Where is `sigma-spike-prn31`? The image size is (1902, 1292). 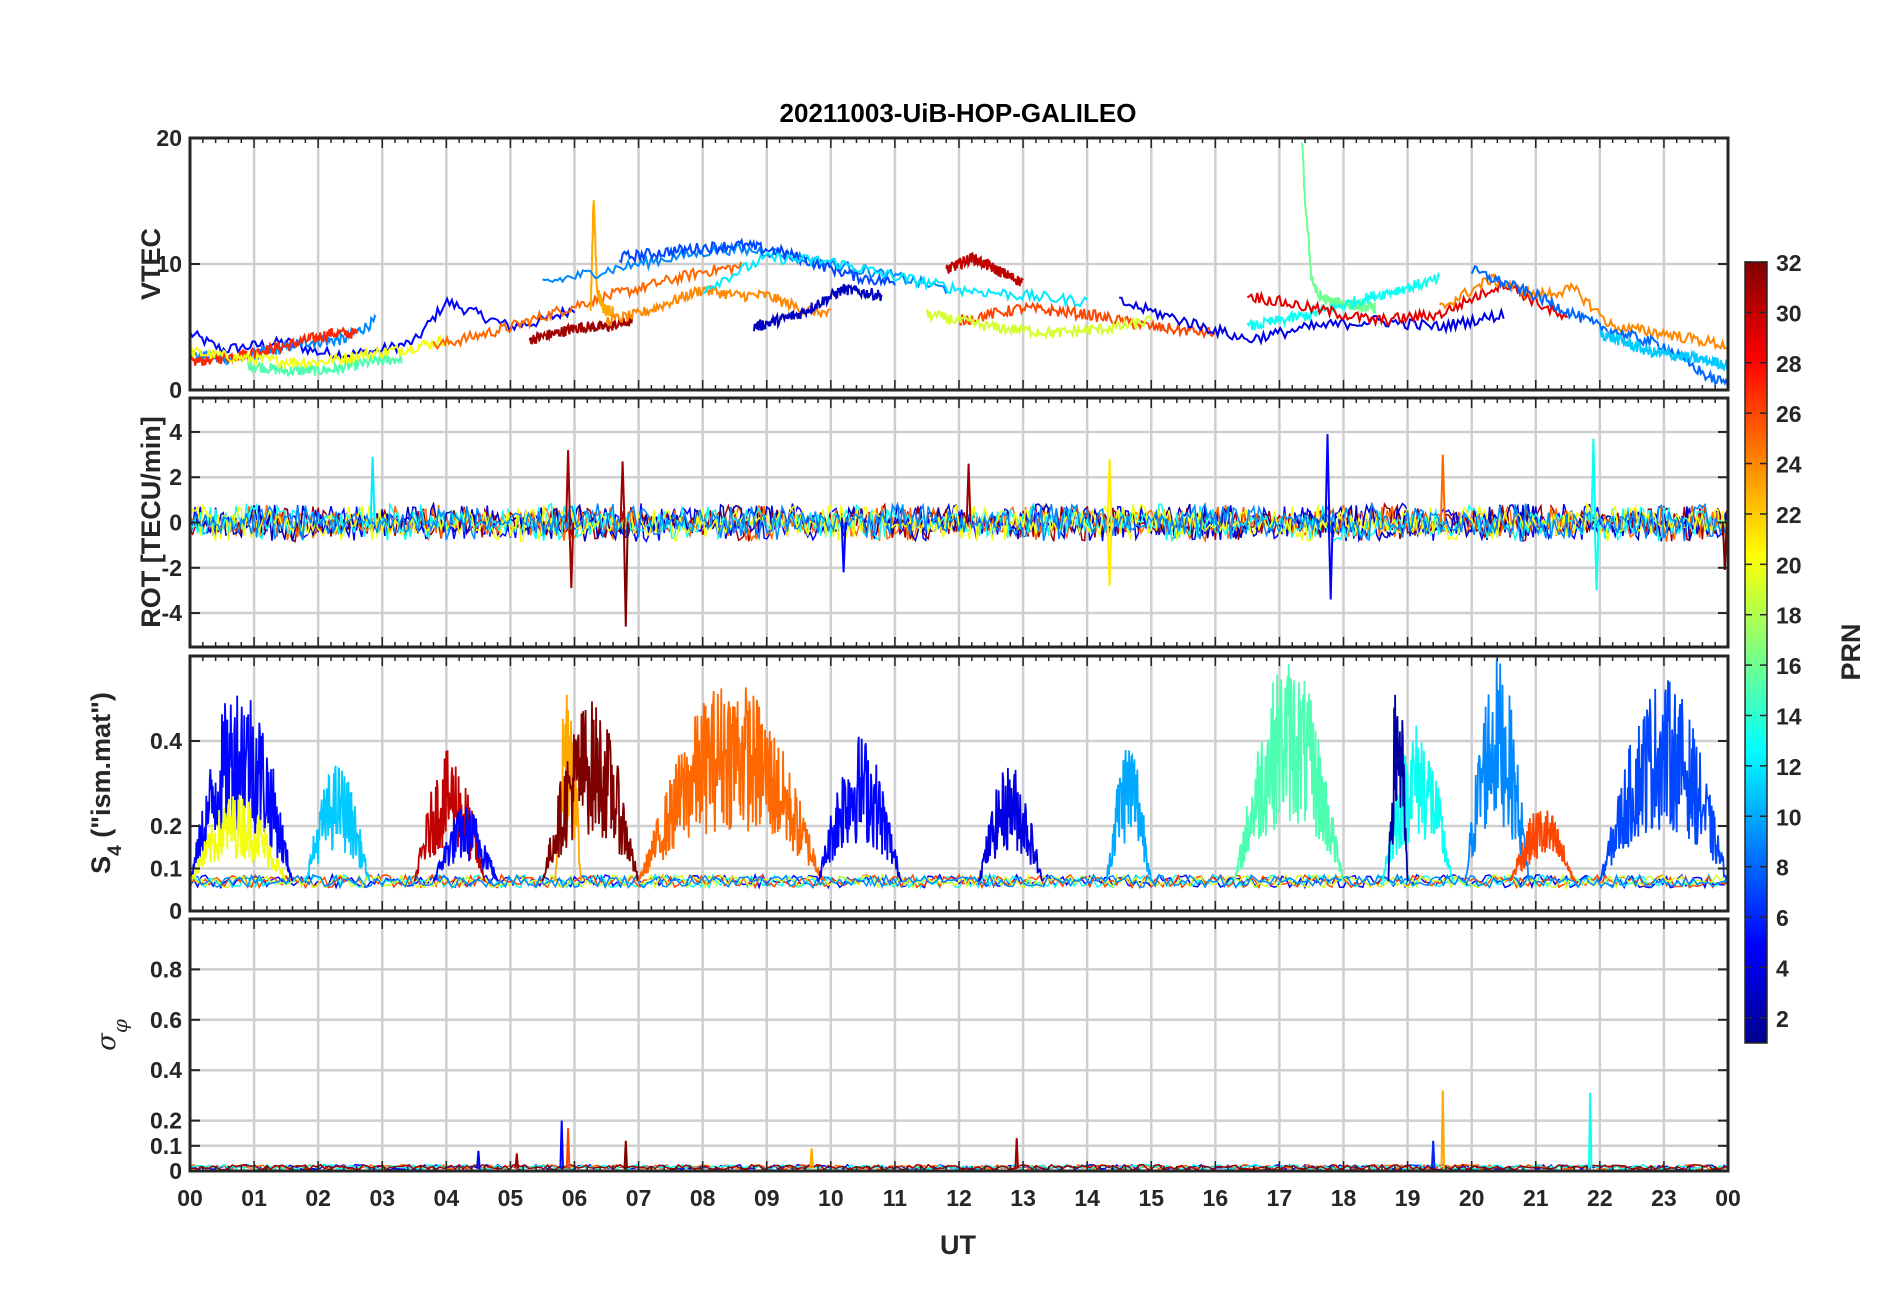 sigma-spike-prn31 is located at coordinates (1016, 1153).